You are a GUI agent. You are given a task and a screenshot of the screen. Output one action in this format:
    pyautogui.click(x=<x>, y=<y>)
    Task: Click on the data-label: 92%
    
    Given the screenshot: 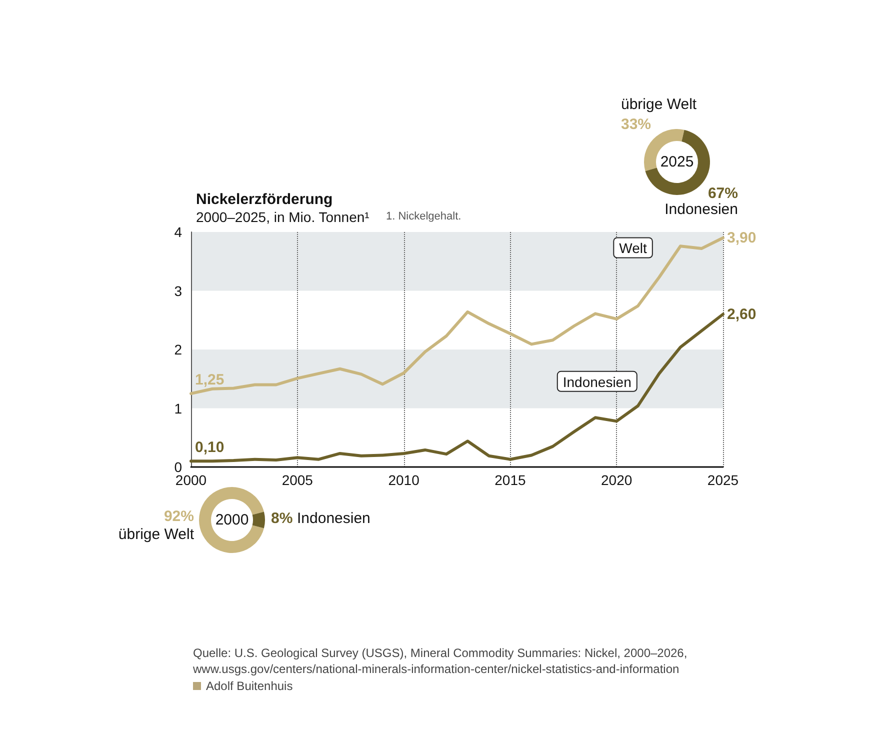 What is the action you would take?
    pyautogui.click(x=179, y=516)
    